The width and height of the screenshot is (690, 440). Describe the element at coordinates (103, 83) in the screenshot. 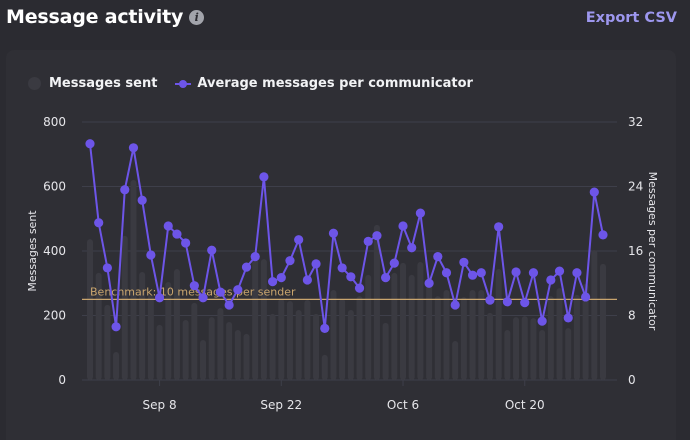

I see `legend-label: Messages sent` at that location.